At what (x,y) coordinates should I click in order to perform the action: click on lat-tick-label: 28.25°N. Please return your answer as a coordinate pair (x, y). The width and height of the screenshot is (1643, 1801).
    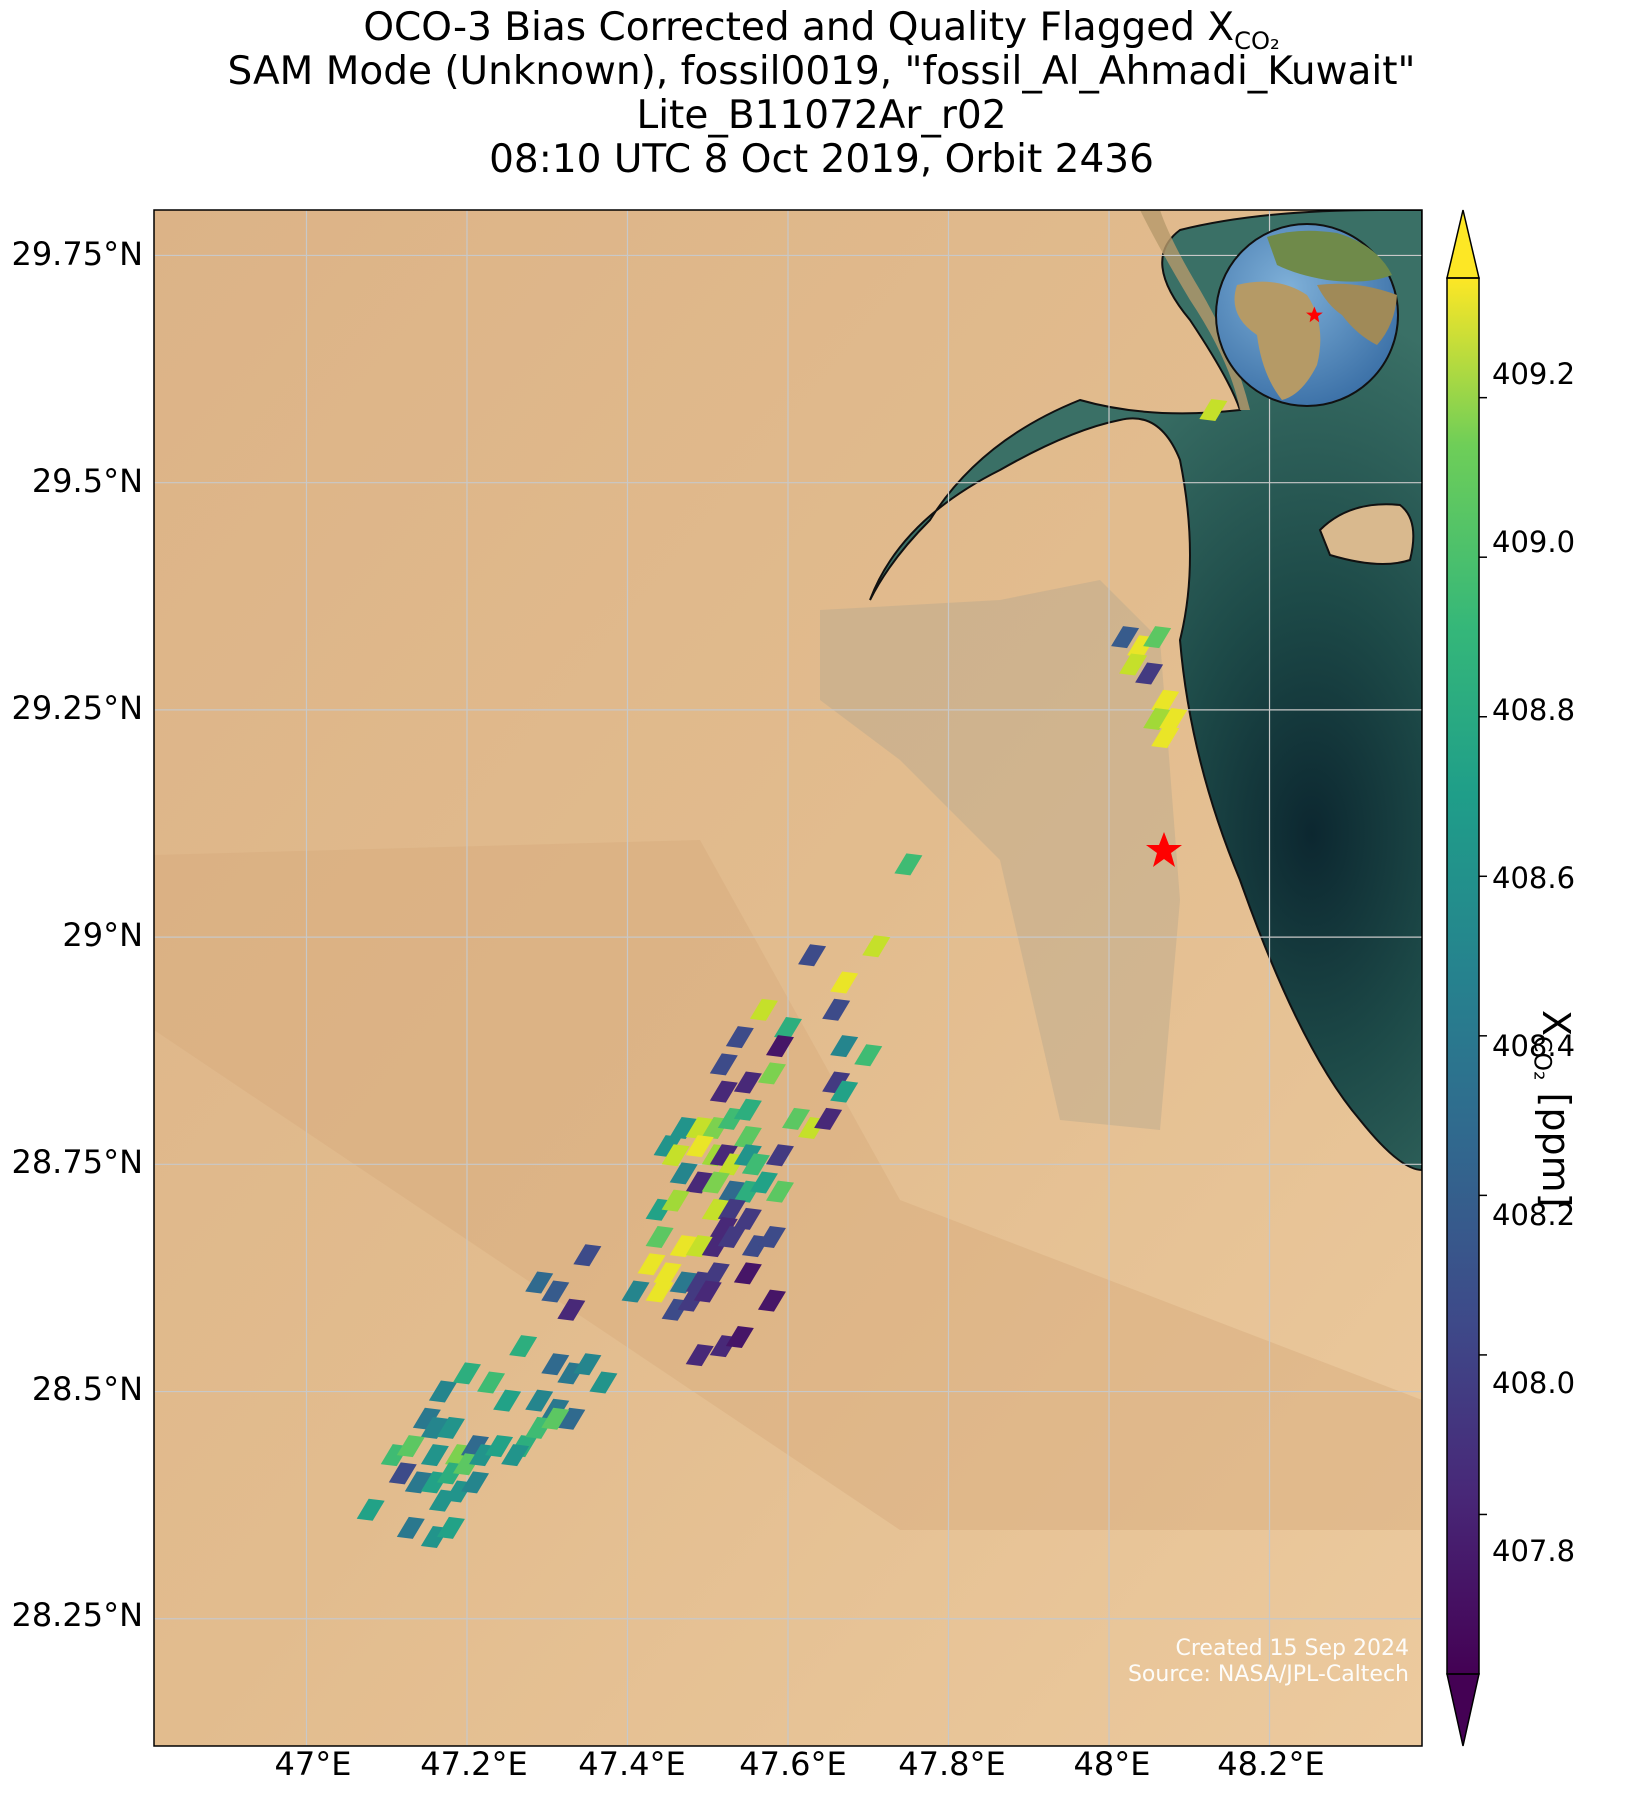
    Looking at the image, I should click on (77, 1615).